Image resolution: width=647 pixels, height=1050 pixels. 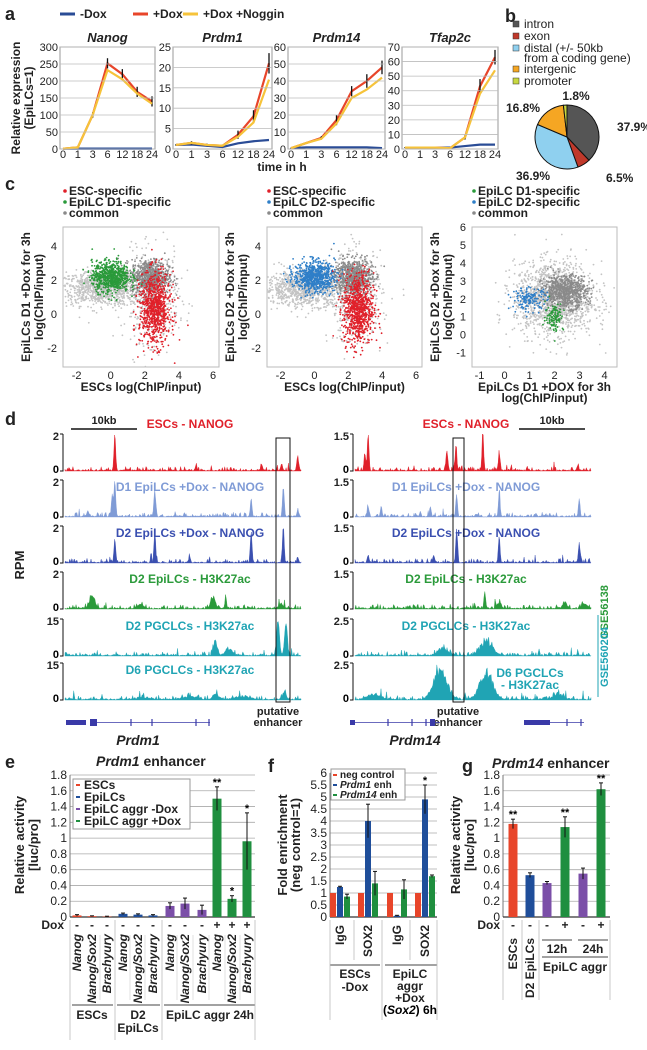 What do you see at coordinates (516, 48) in the screenshot?
I see `legend-swatch` at bounding box center [516, 48].